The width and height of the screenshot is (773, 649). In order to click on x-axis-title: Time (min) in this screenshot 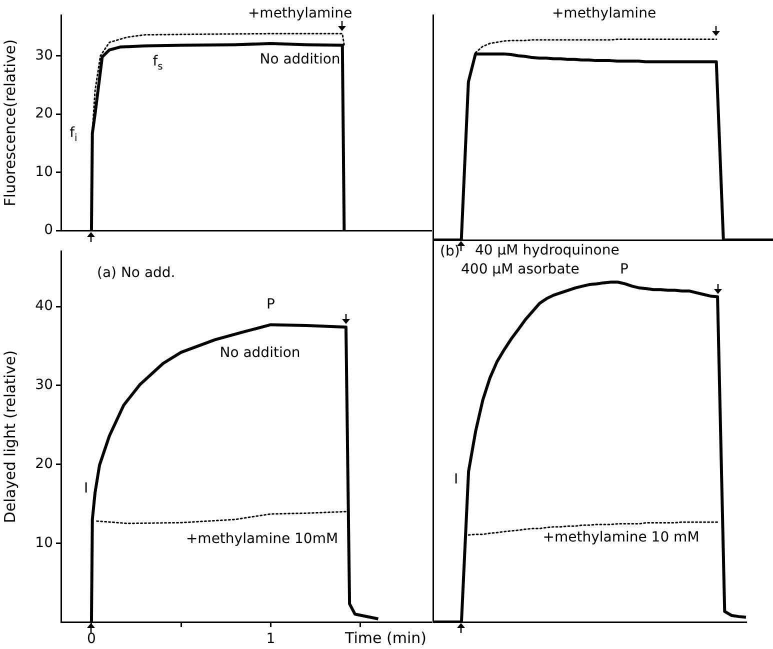, I will do `click(385, 638)`.